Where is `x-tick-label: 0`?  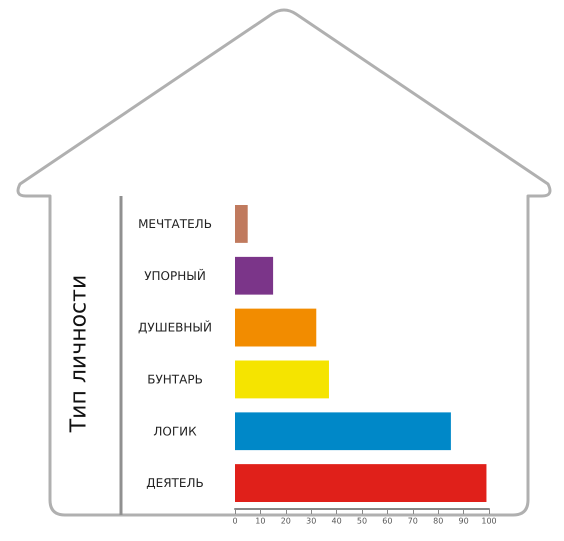 x-tick-label: 0 is located at coordinates (235, 521).